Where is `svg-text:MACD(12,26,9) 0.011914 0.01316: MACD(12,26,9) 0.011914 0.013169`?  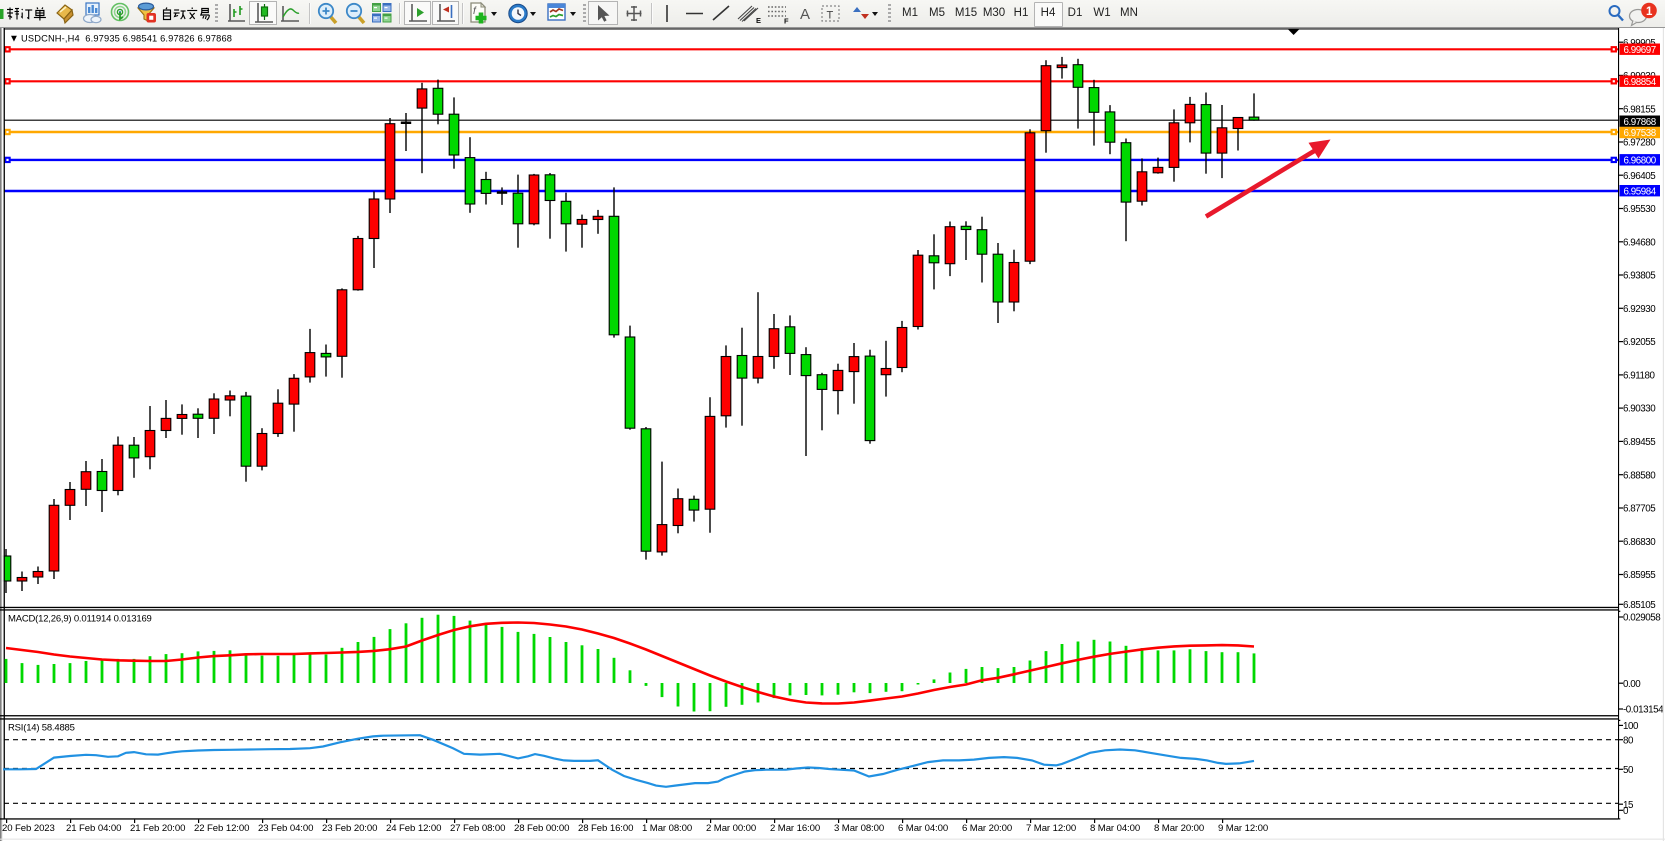 svg-text:MACD(12,26,9) 0.011914 0.01316: MACD(12,26,9) 0.011914 0.013169 is located at coordinates (80, 619).